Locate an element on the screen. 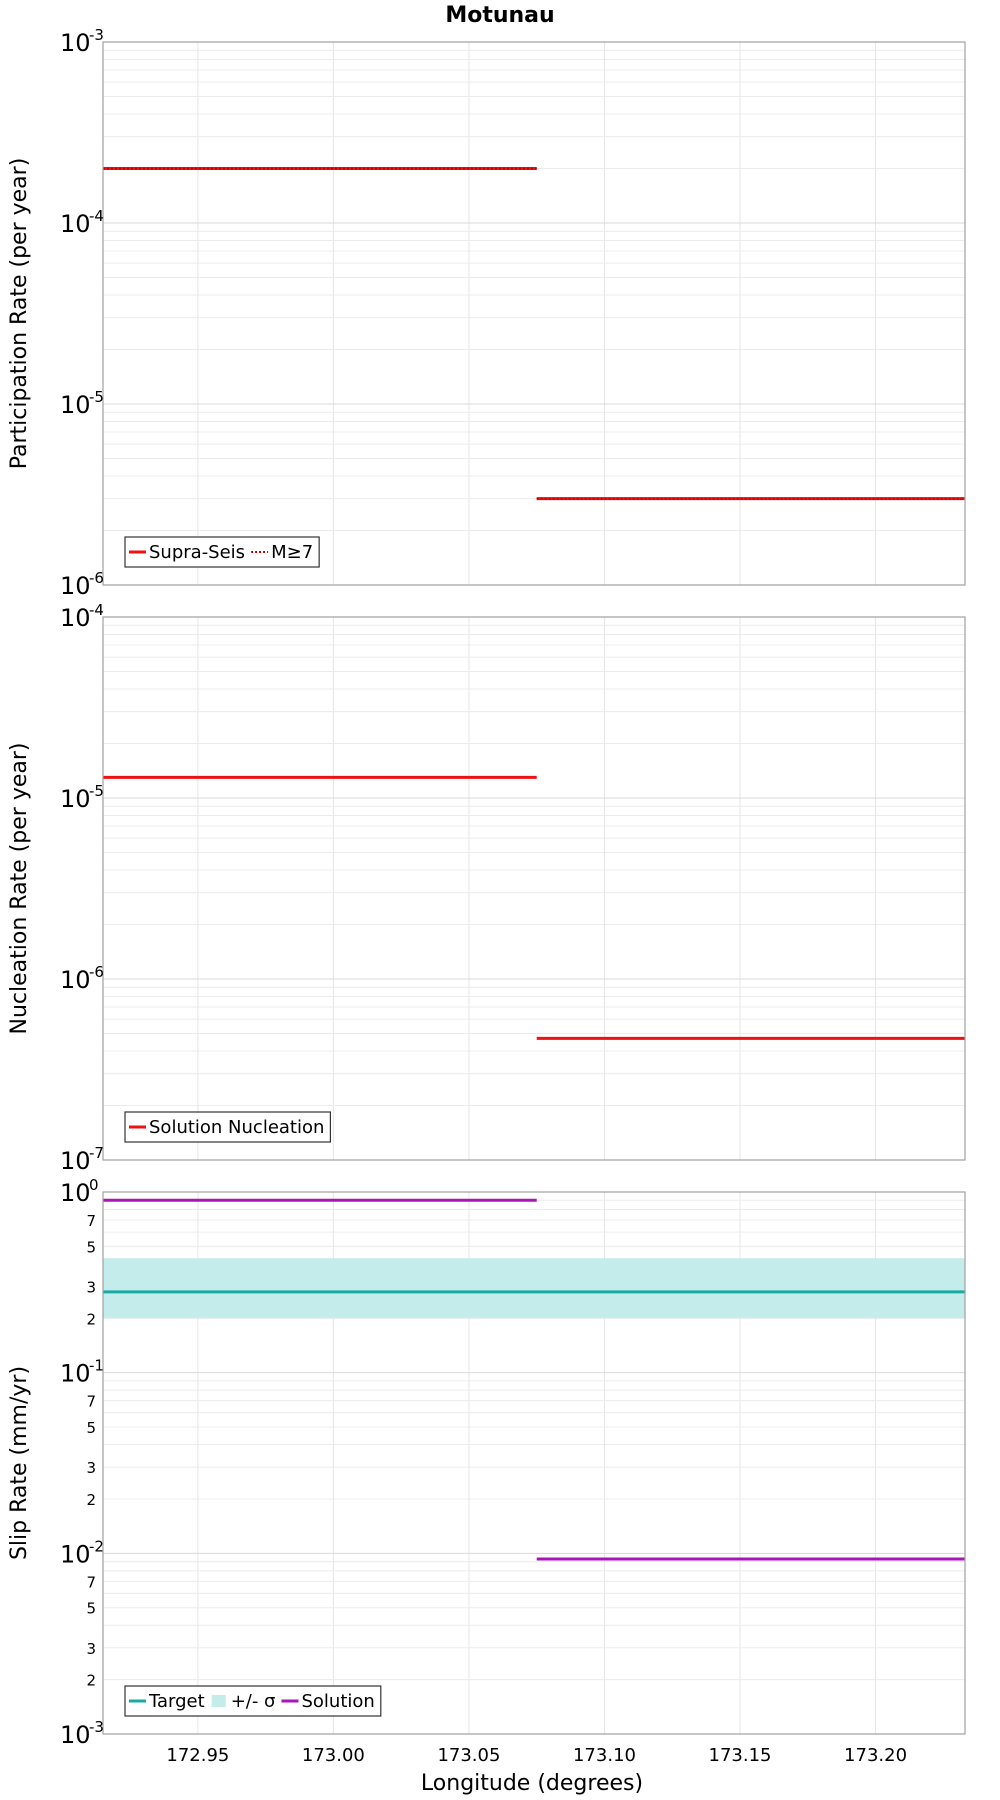  y-axis-label: Nucleation Rate (per year) is located at coordinates (19, 889).